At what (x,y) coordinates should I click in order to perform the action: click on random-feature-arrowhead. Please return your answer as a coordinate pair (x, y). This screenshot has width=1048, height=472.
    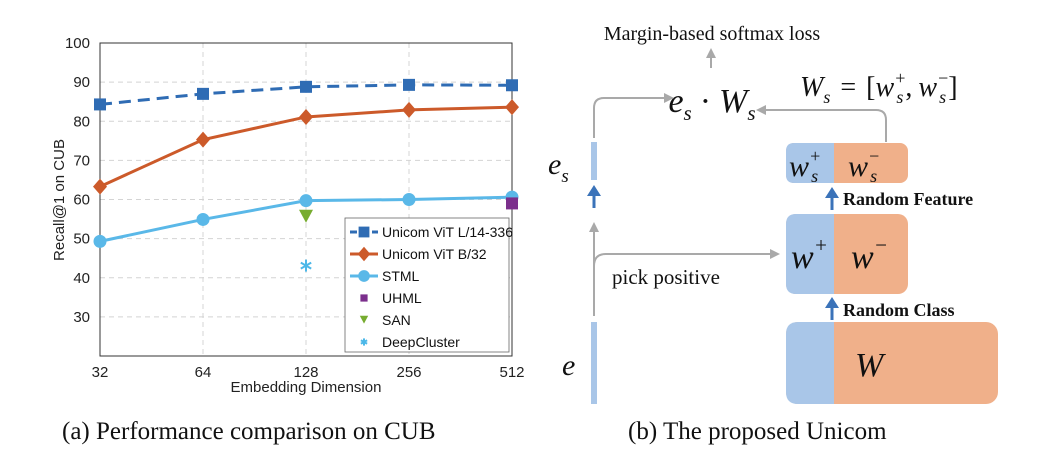
    Looking at the image, I should click on (832, 192).